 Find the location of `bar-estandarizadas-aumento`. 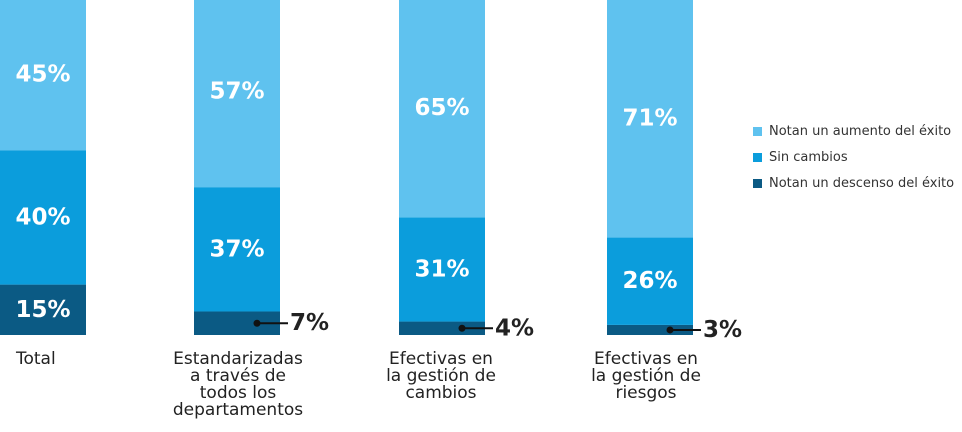

bar-estandarizadas-aumento is located at coordinates (237, 94).